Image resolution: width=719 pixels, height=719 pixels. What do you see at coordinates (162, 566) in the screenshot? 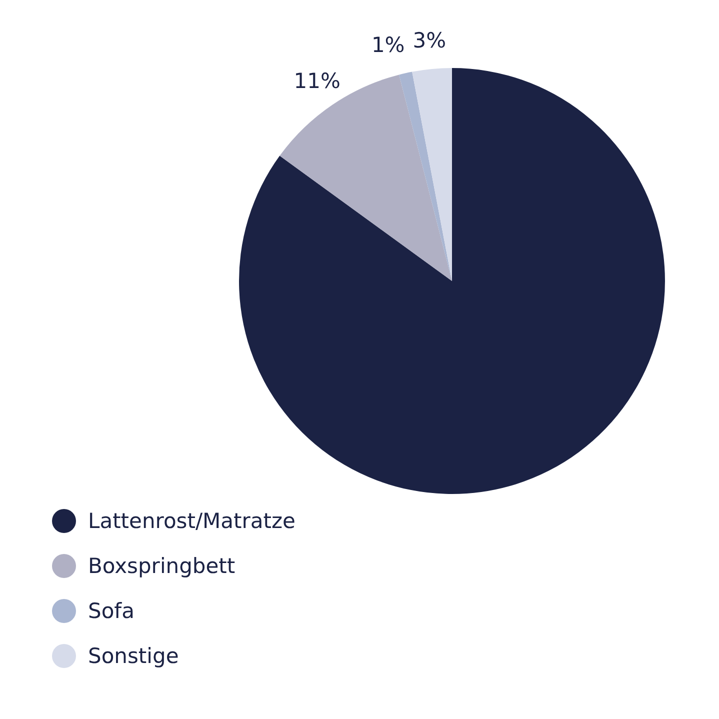
I see `legend-label: Boxspringbett` at bounding box center [162, 566].